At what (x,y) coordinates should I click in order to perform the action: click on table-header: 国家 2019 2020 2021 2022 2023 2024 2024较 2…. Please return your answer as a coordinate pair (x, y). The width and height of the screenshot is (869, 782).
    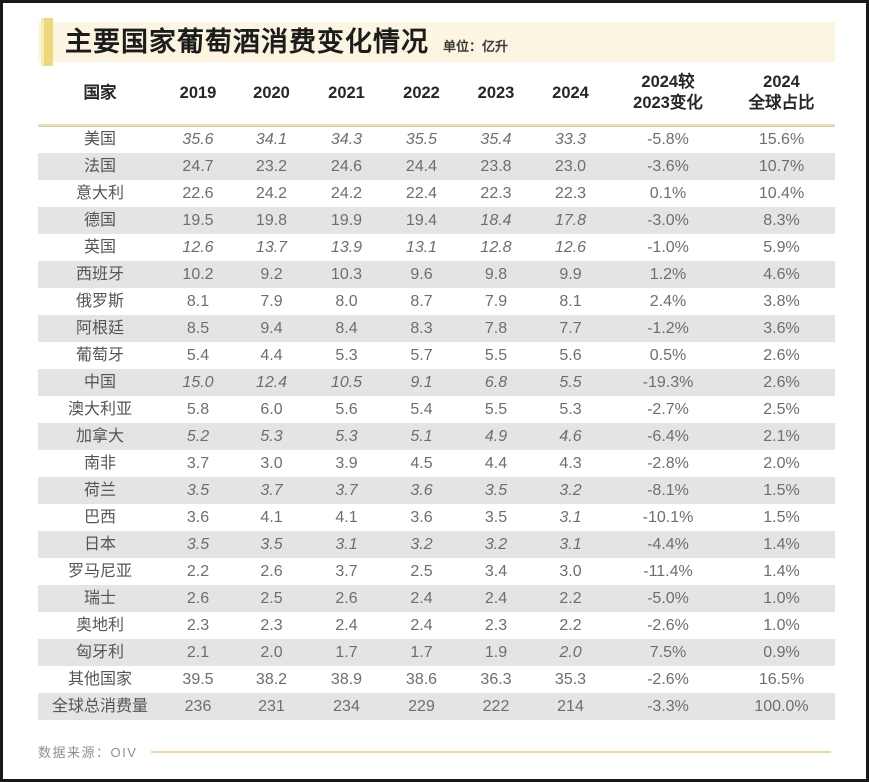
    Looking at the image, I should click on (436, 94).